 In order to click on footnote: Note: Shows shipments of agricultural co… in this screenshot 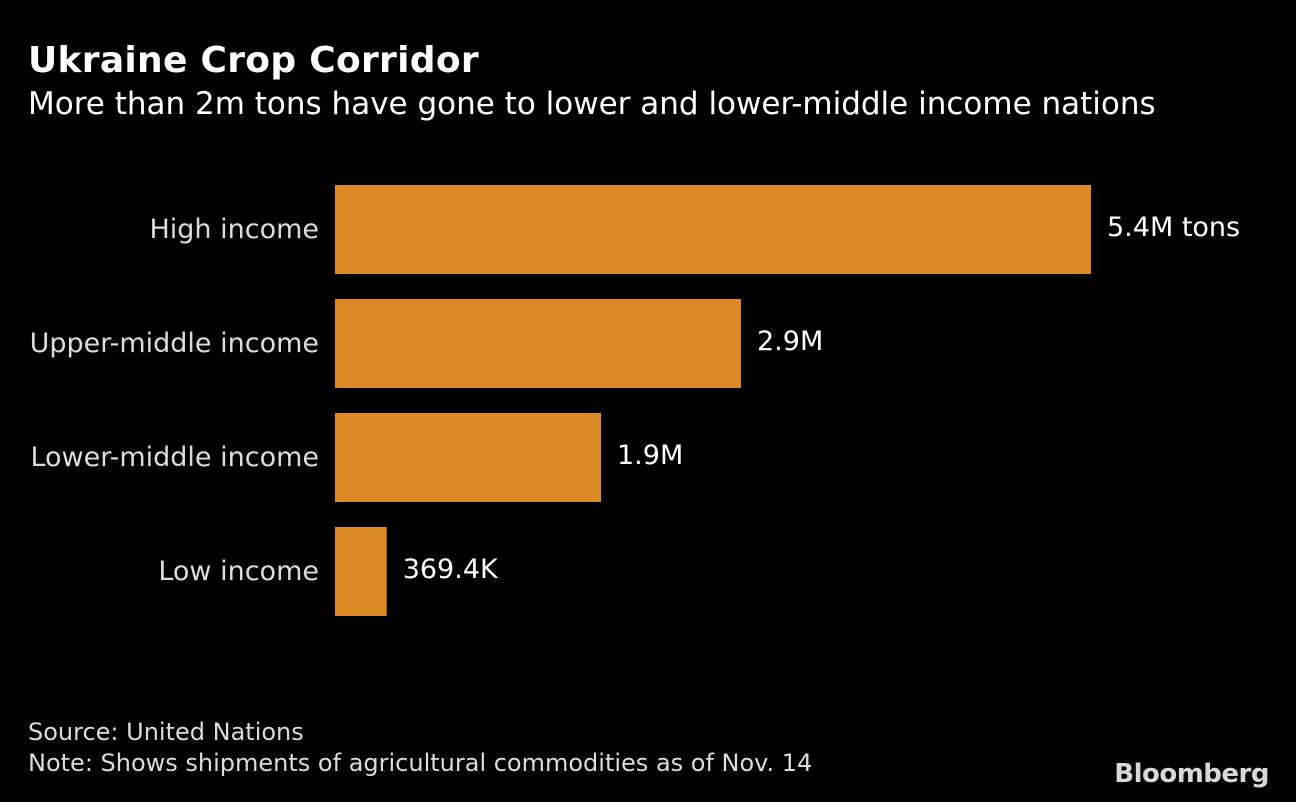, I will do `click(420, 763)`.